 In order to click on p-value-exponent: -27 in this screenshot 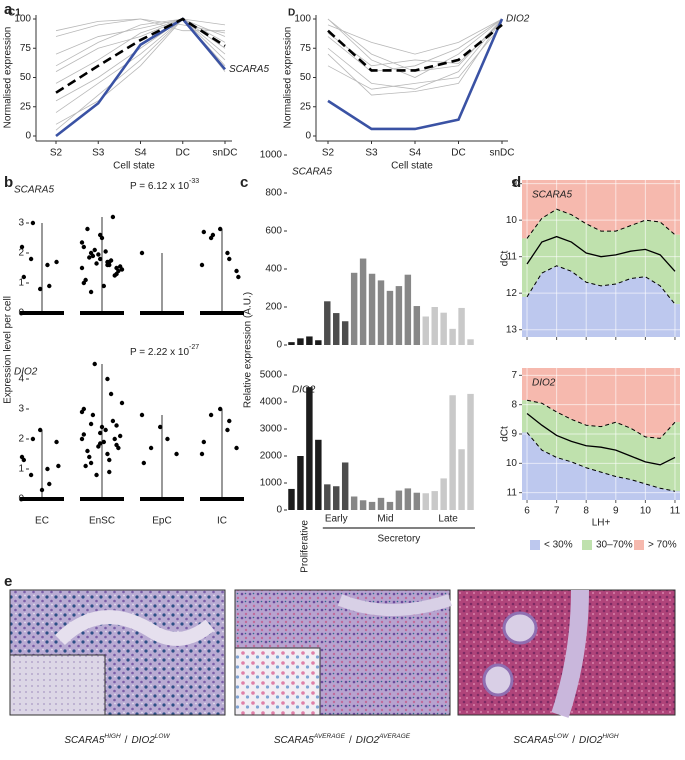, I will do `click(194, 347)`.